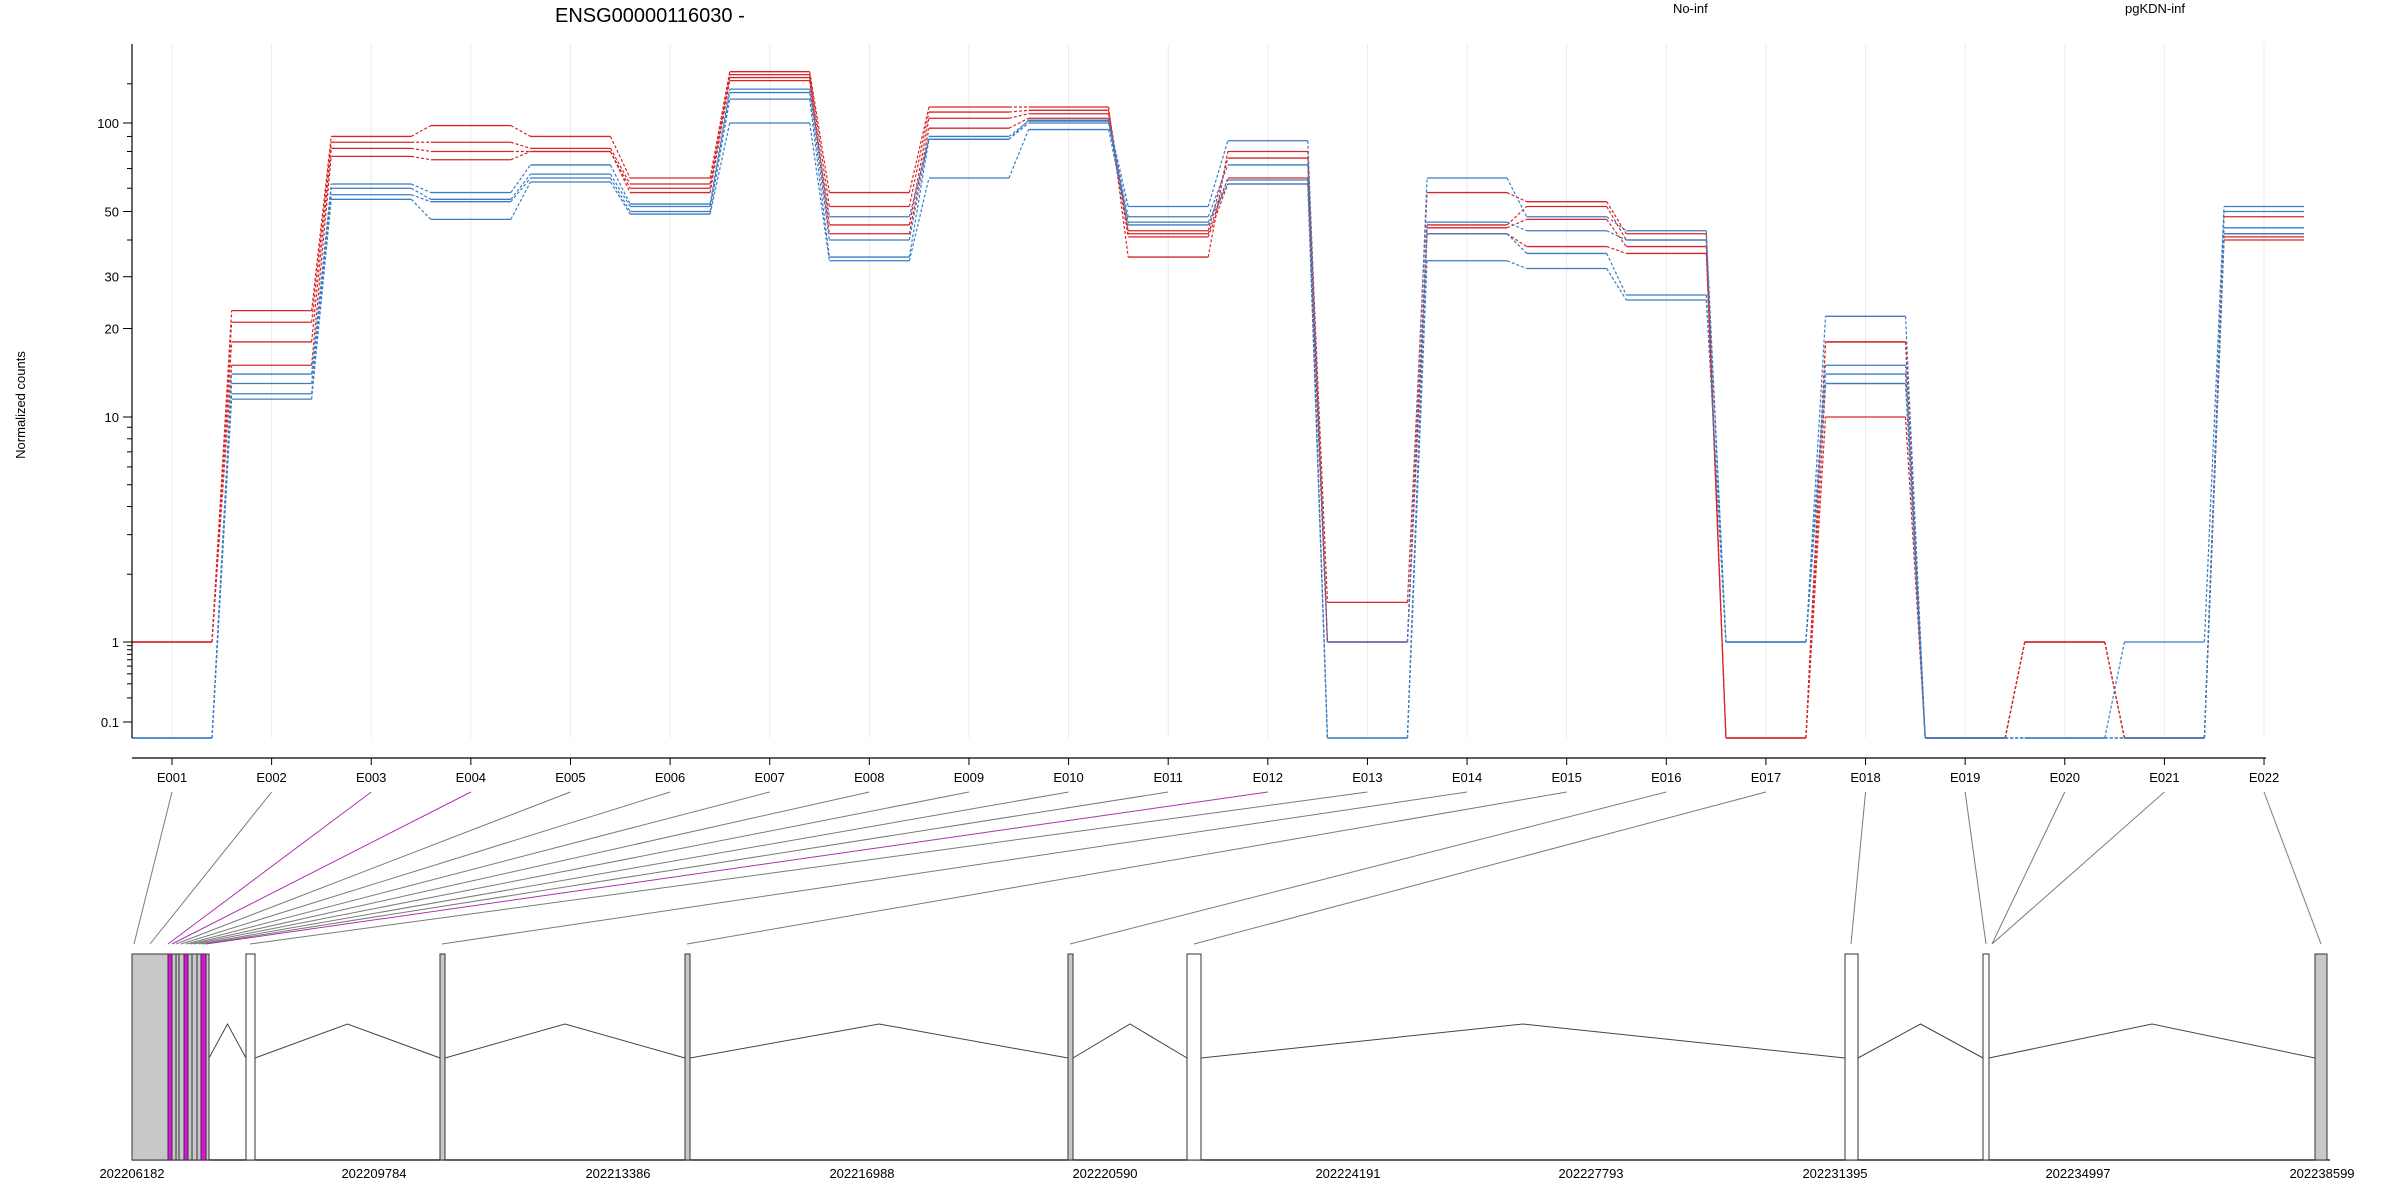  I want to click on y-tick-label: 30, so click(112, 277).